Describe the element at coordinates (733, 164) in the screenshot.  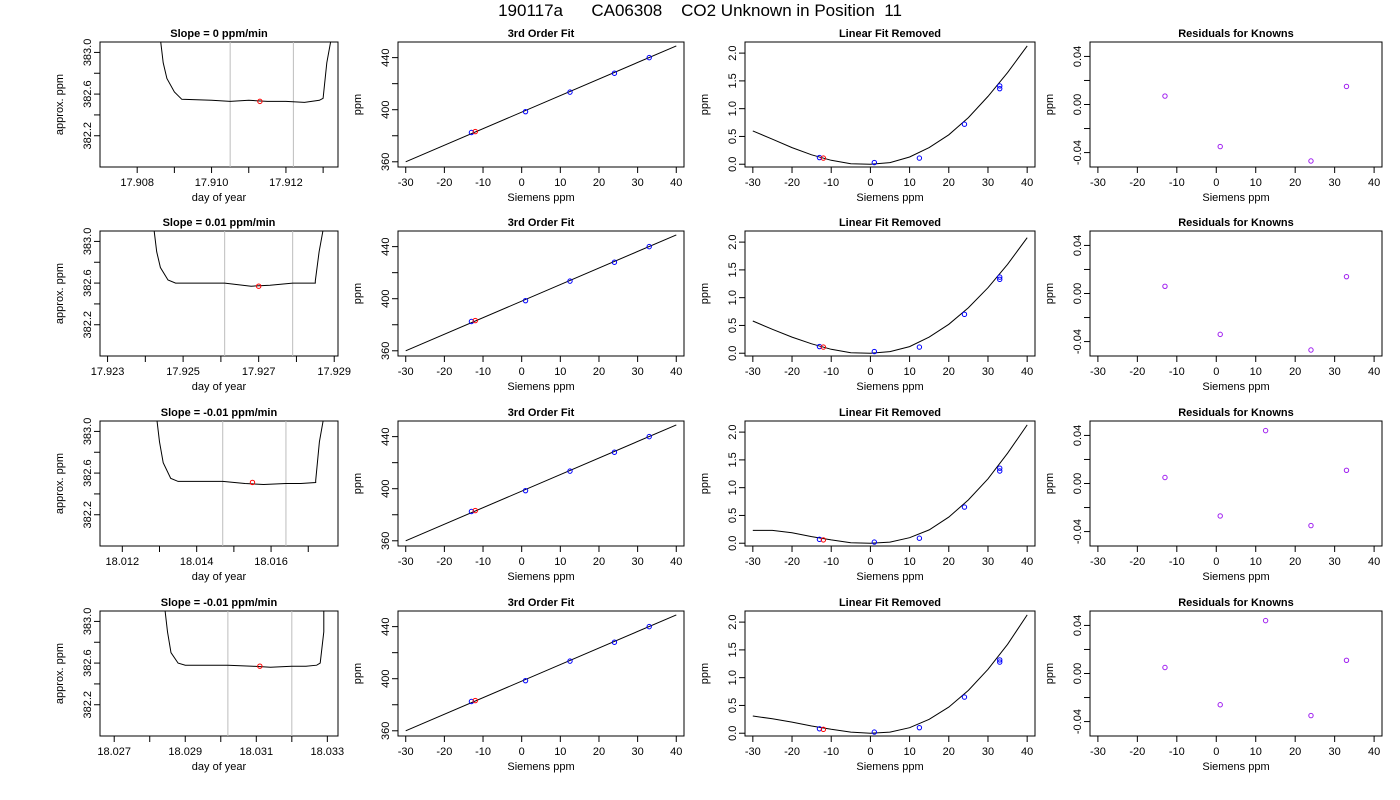
I see `y-tick-label: 0.0` at that location.